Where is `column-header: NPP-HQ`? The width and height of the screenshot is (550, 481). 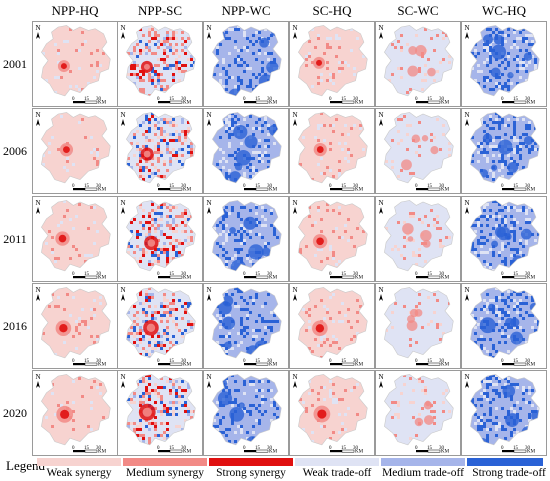
column-header: NPP-HQ is located at coordinates (75, 10).